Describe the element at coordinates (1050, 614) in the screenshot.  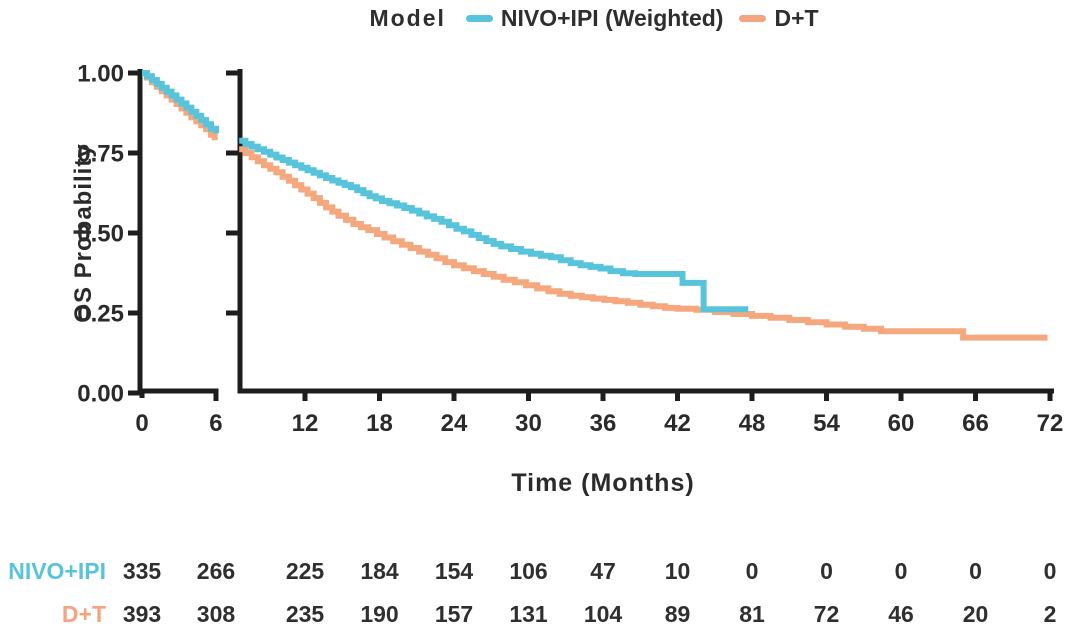
I see `risk-cell: 2` at that location.